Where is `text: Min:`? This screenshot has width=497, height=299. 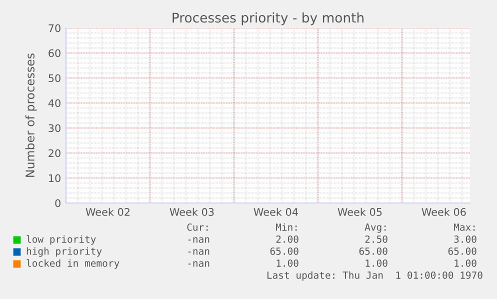
text: Min: is located at coordinates (286, 227).